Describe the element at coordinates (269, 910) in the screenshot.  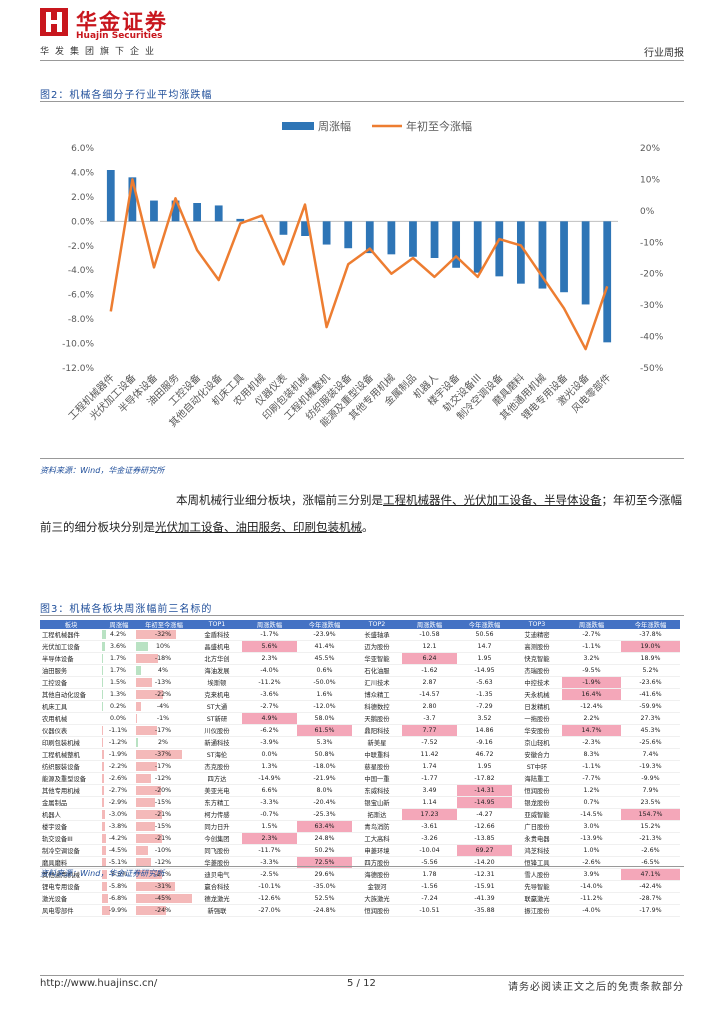
I see `table-cell: -27.0%` at that location.